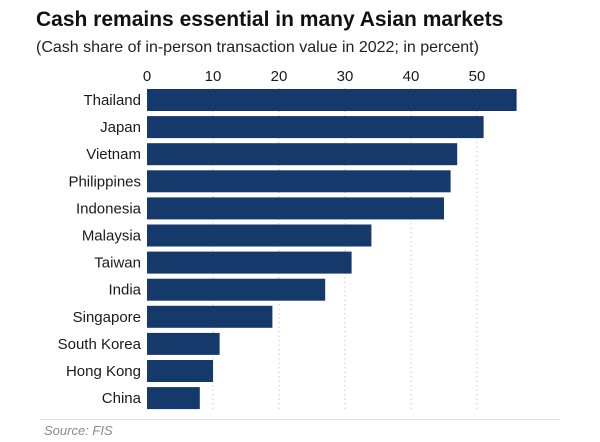 This screenshot has width=600, height=442. Describe the element at coordinates (124, 290) in the screenshot. I see `category-label-india: India` at that location.